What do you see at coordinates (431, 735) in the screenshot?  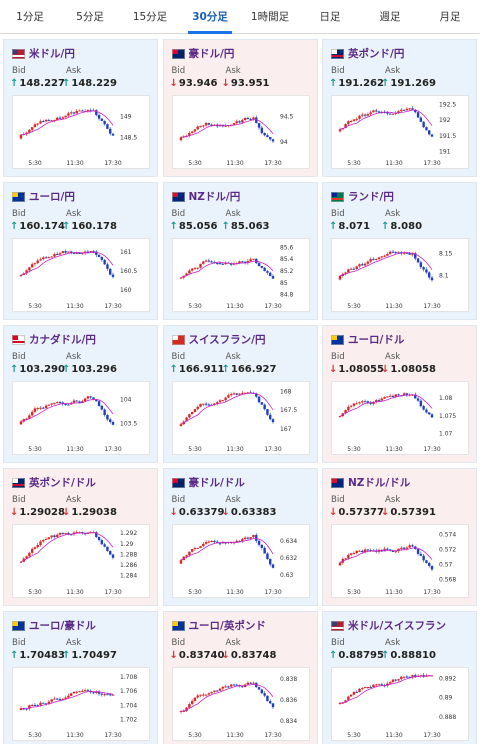 I see `x-tick-label: 17:30` at bounding box center [431, 735].